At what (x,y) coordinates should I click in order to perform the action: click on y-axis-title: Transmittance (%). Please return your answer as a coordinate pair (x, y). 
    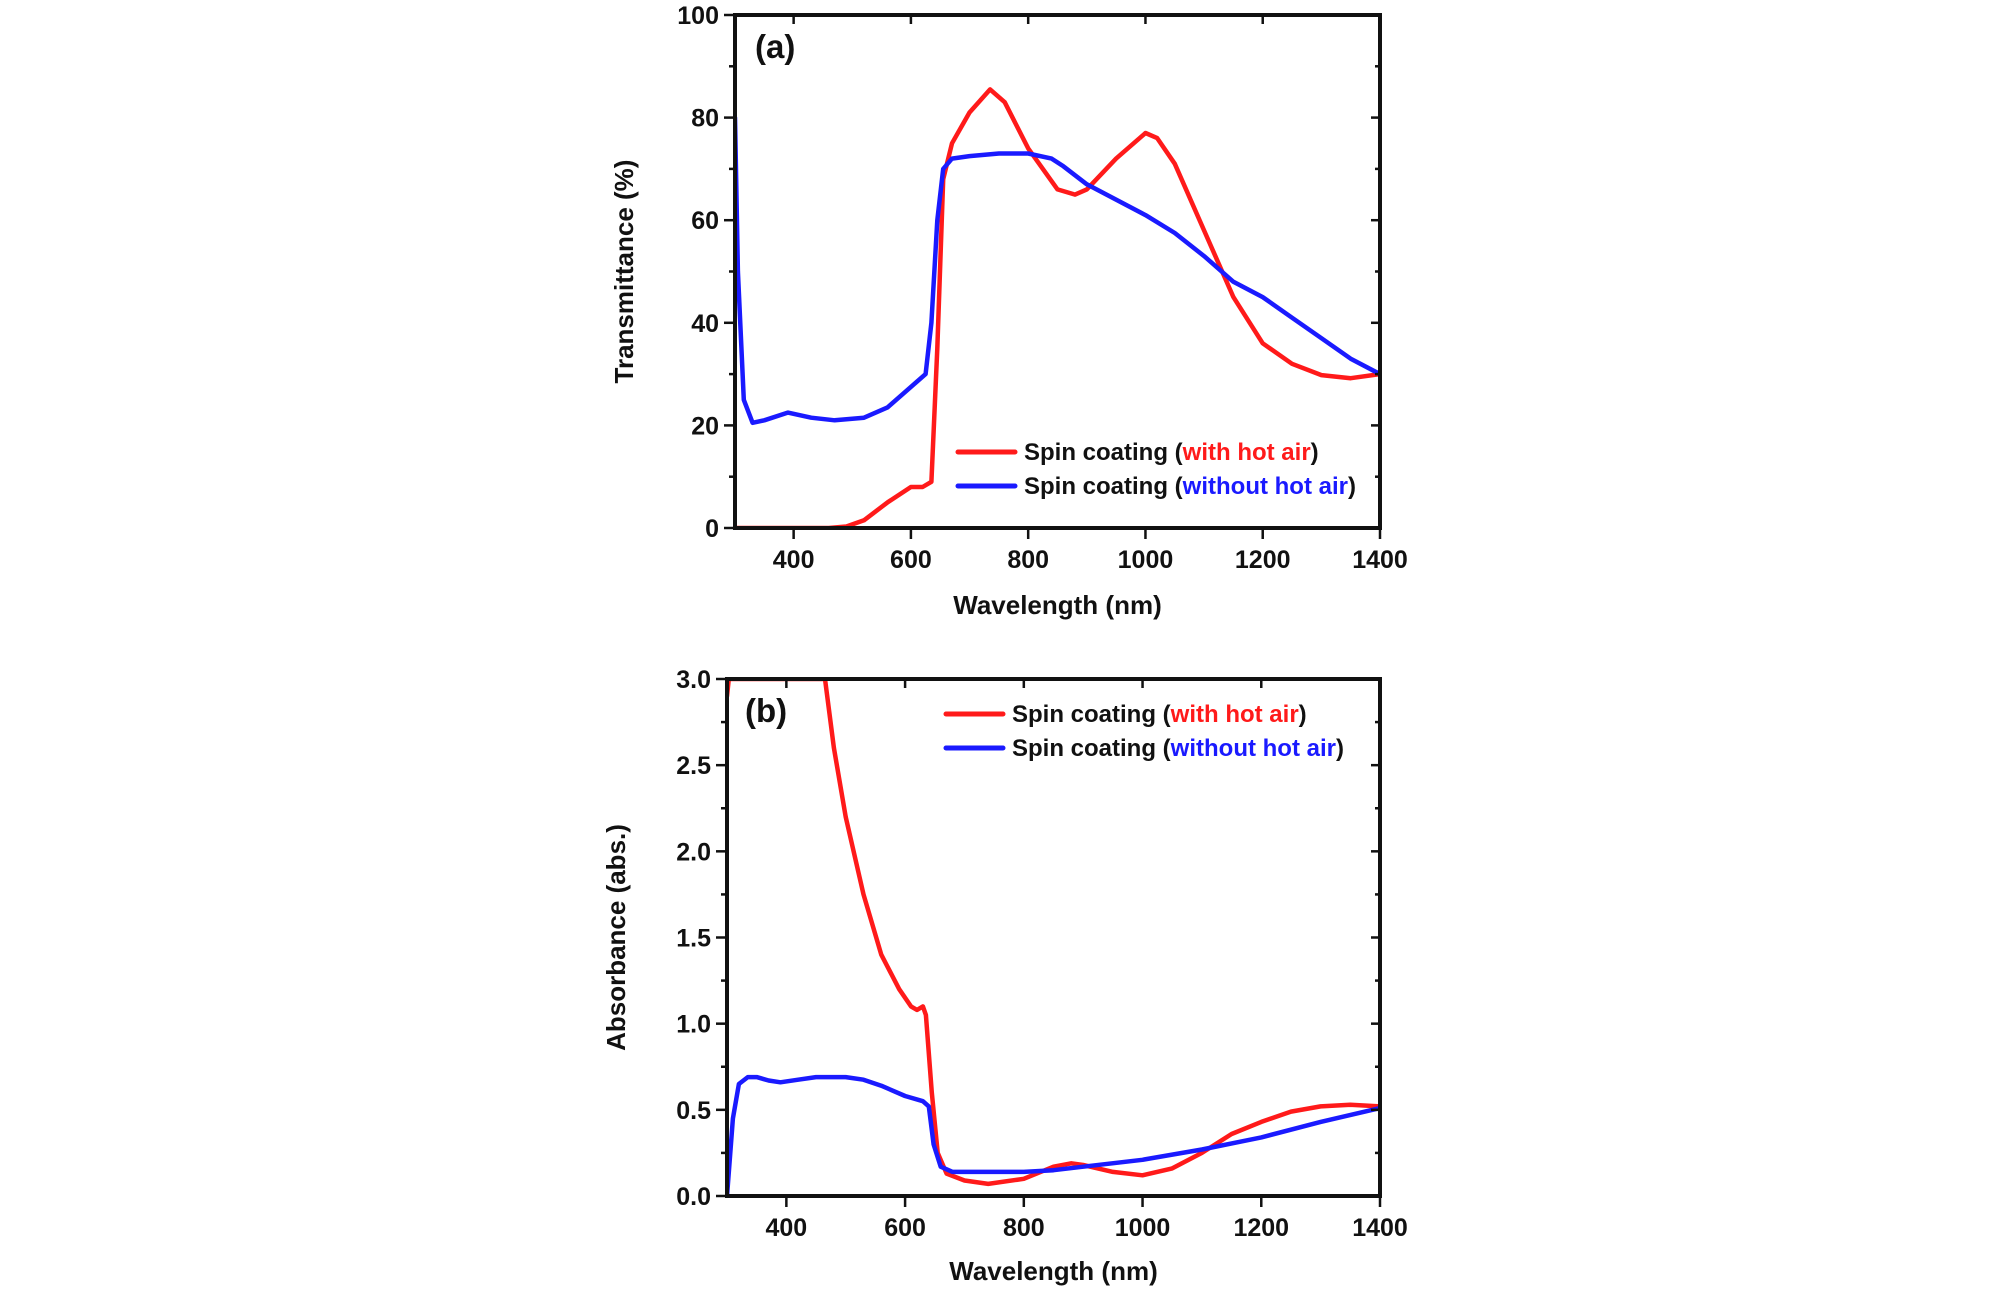
    Looking at the image, I should click on (624, 272).